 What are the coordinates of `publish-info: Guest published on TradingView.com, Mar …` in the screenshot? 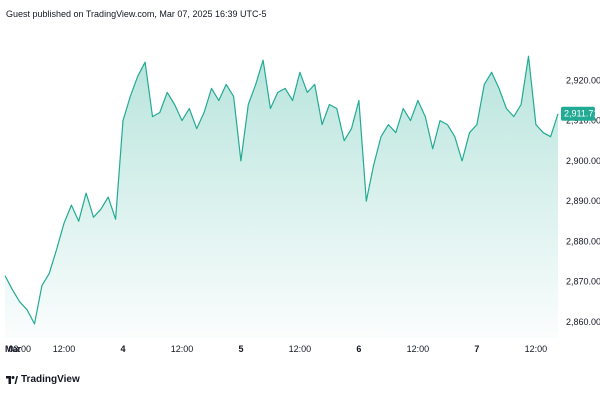 It's located at (136, 14).